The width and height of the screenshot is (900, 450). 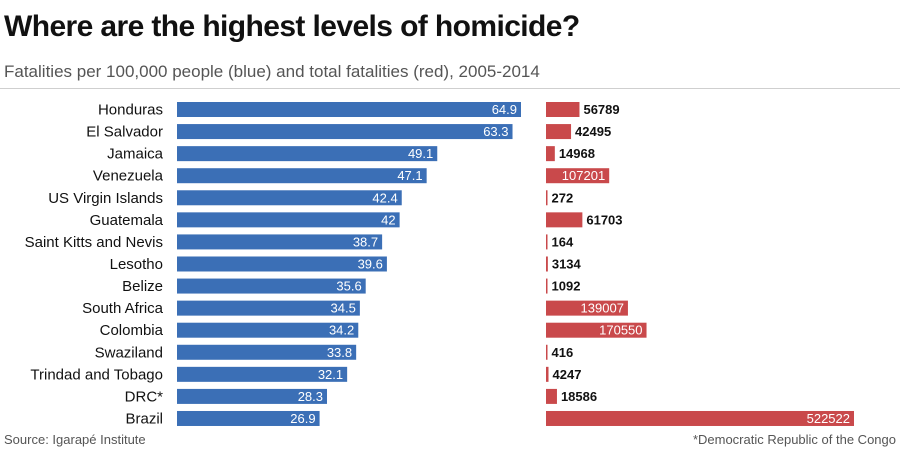 What do you see at coordinates (577, 153) in the screenshot?
I see `total-value-label: 14968` at bounding box center [577, 153].